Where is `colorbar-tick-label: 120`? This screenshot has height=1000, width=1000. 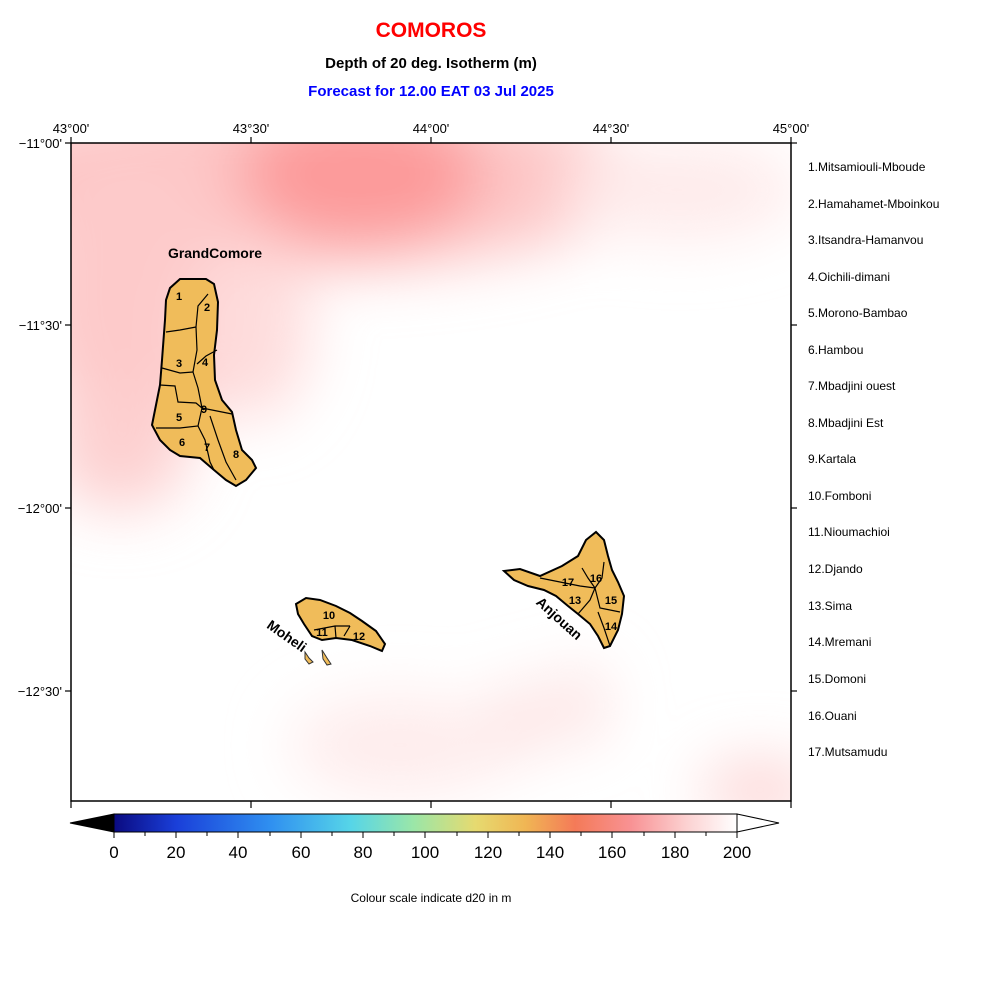 colorbar-tick-label: 120 is located at coordinates (488, 852).